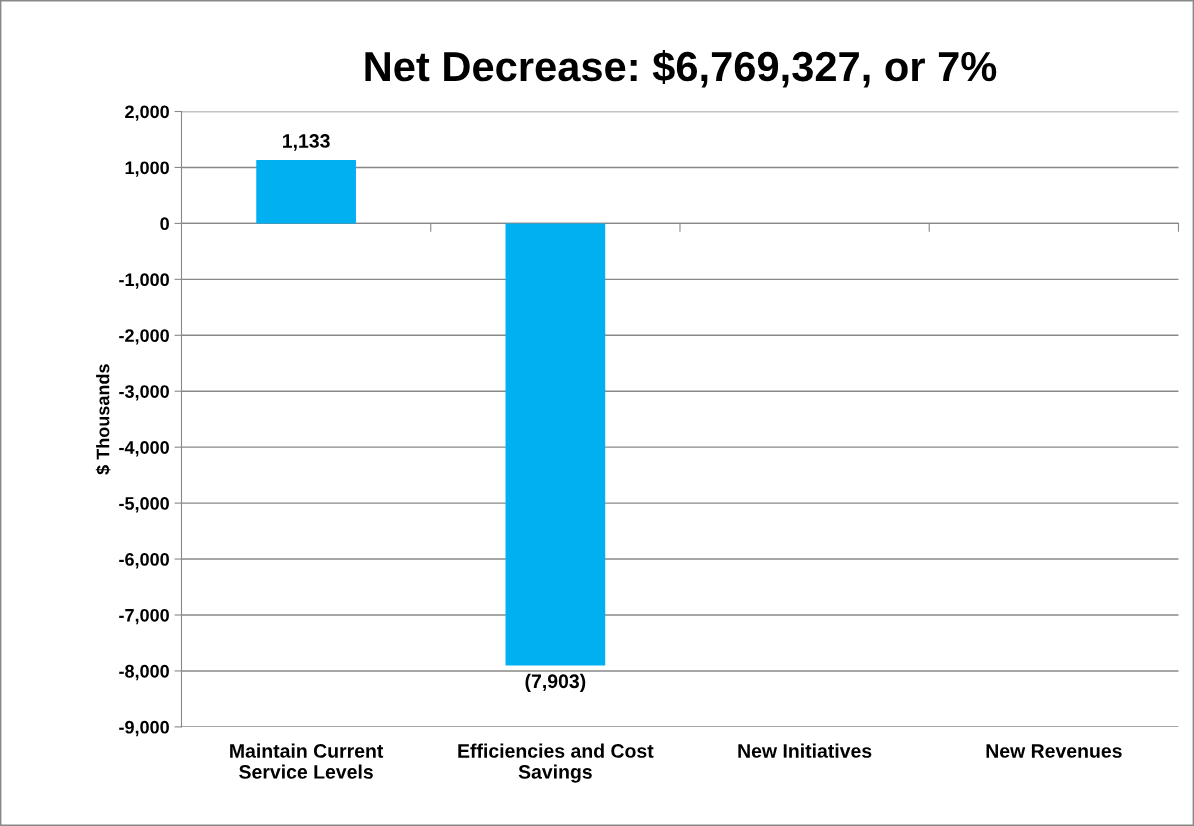 The height and width of the screenshot is (826, 1194). I want to click on x-tick-label: Maintain Current Service Levels, so click(307, 761).